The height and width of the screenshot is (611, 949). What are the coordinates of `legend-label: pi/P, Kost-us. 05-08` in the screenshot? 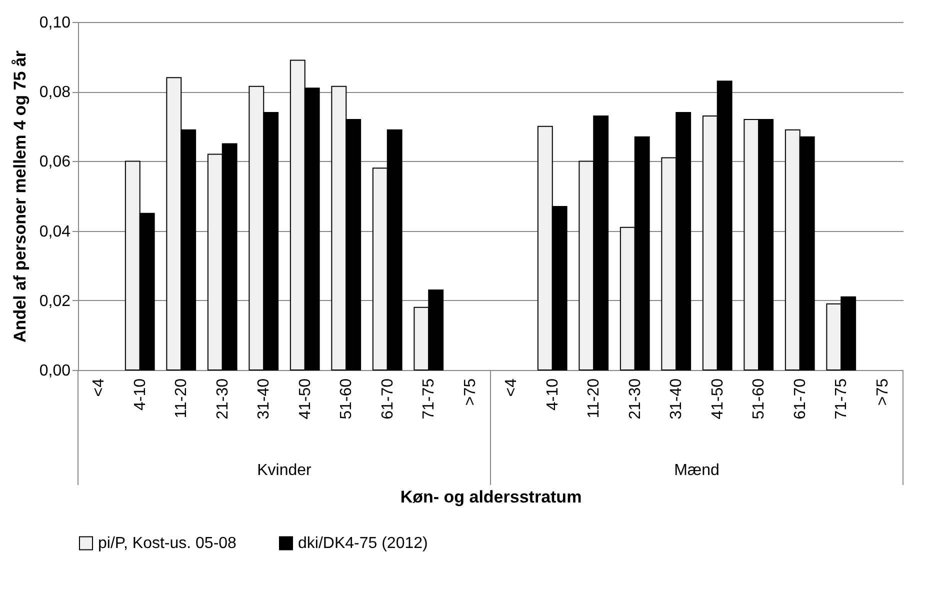 It's located at (167, 543).